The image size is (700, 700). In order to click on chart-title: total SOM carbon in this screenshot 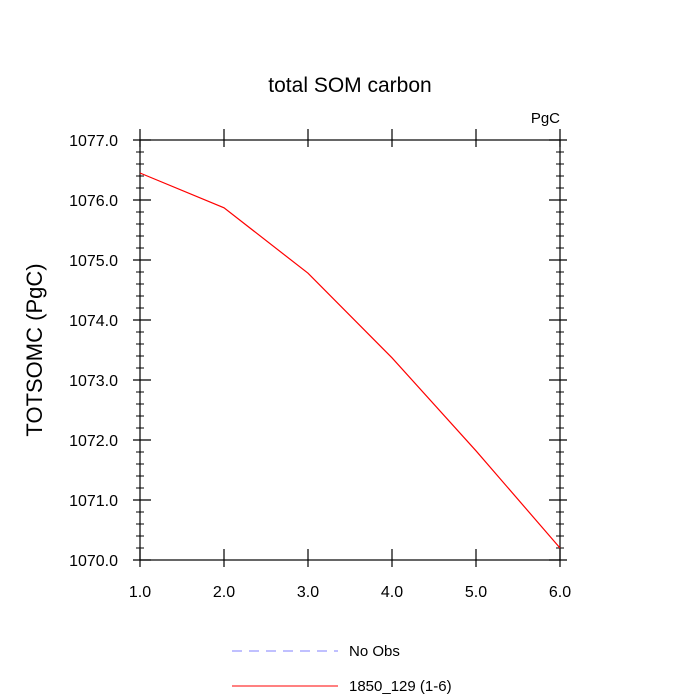, I will do `click(349, 85)`.